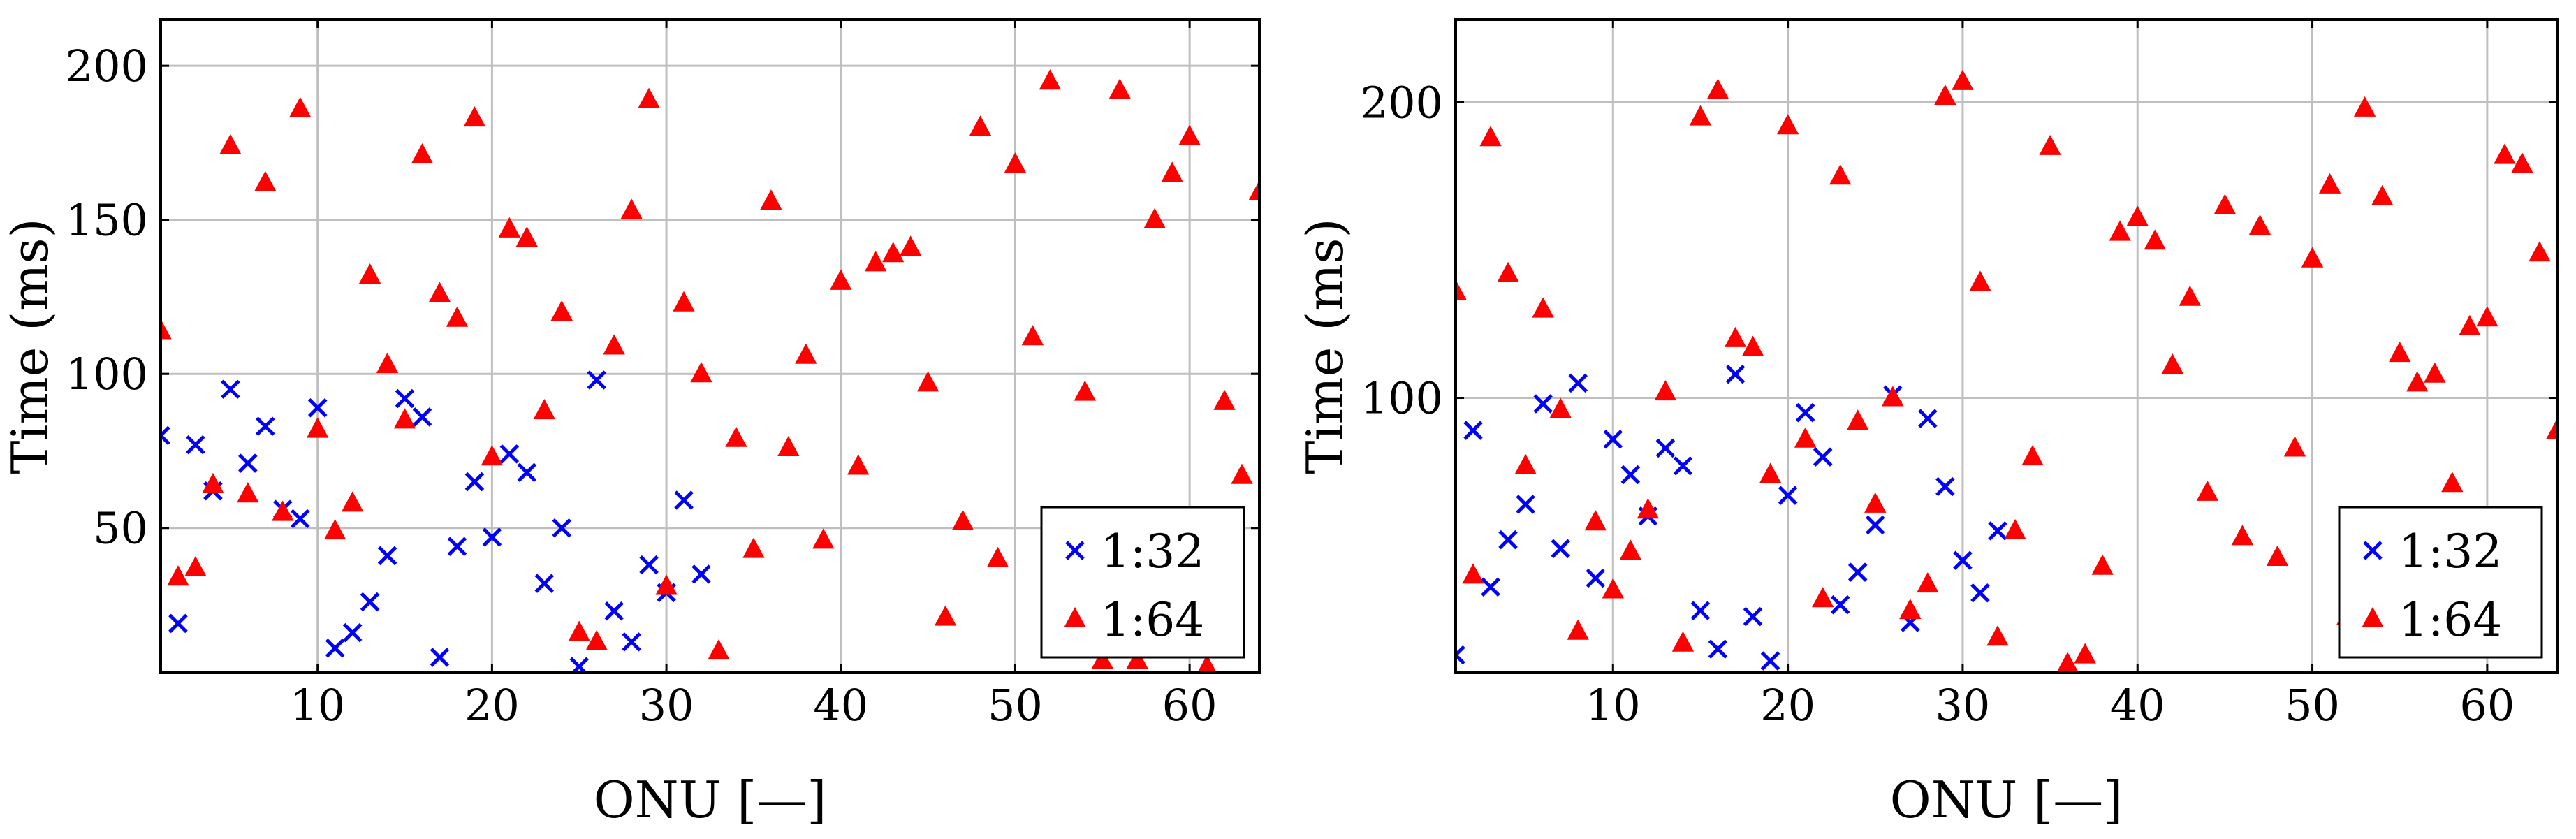  What do you see at coordinates (1325, 346) in the screenshot?
I see `y-axis-label: Time (ms)` at bounding box center [1325, 346].